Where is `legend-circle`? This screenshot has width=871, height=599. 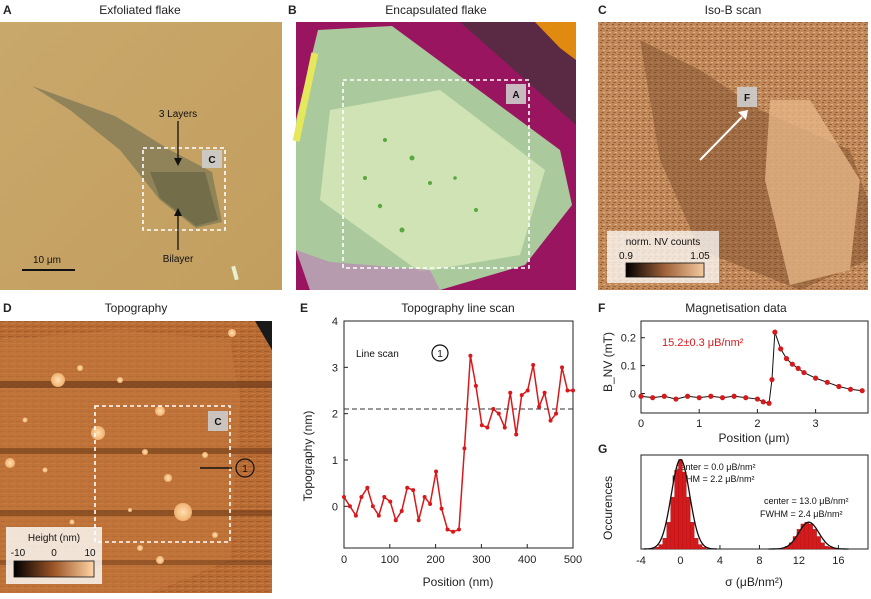 legend-circle is located at coordinates (440, 353).